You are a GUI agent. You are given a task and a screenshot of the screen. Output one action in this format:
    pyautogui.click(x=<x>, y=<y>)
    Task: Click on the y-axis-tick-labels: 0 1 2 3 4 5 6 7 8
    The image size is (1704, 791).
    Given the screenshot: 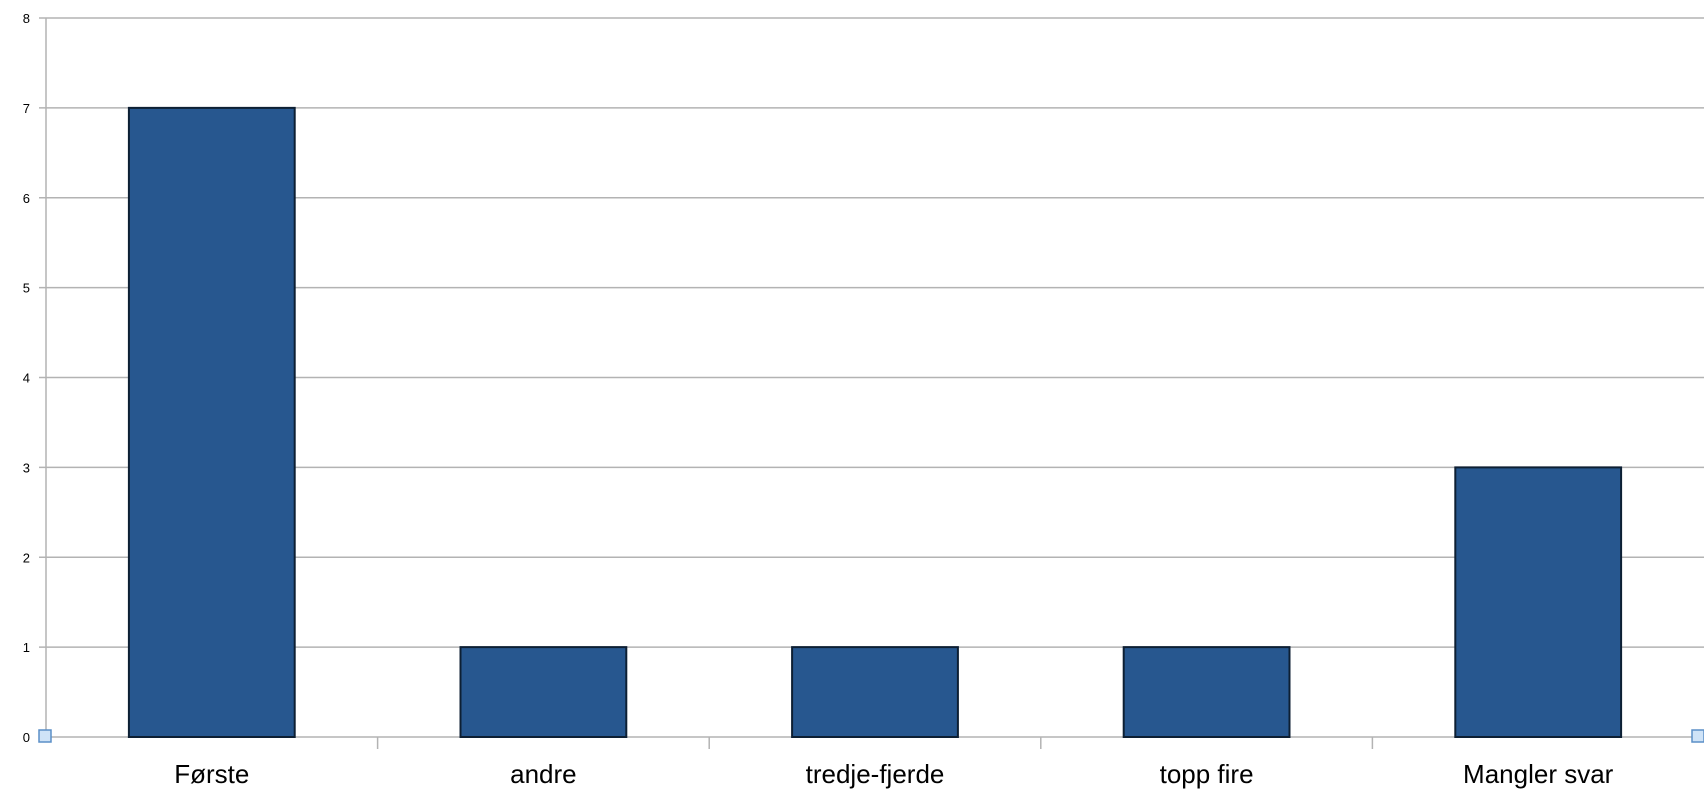 What is the action you would take?
    pyautogui.click(x=26, y=378)
    